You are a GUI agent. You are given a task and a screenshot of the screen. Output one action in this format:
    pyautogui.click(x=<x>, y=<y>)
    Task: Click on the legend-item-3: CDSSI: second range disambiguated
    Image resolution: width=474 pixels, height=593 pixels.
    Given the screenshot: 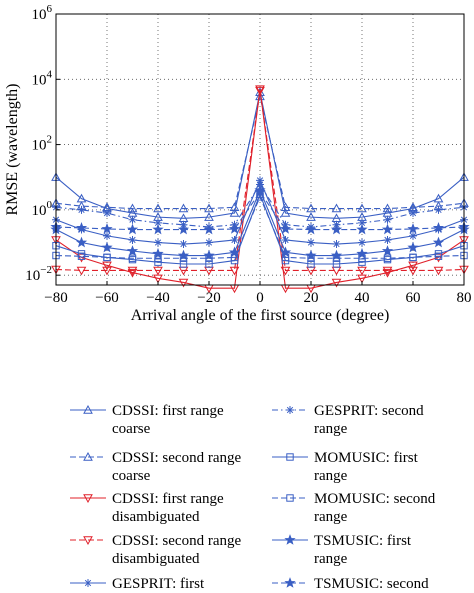 What is the action you would take?
    pyautogui.click(x=155, y=550)
    